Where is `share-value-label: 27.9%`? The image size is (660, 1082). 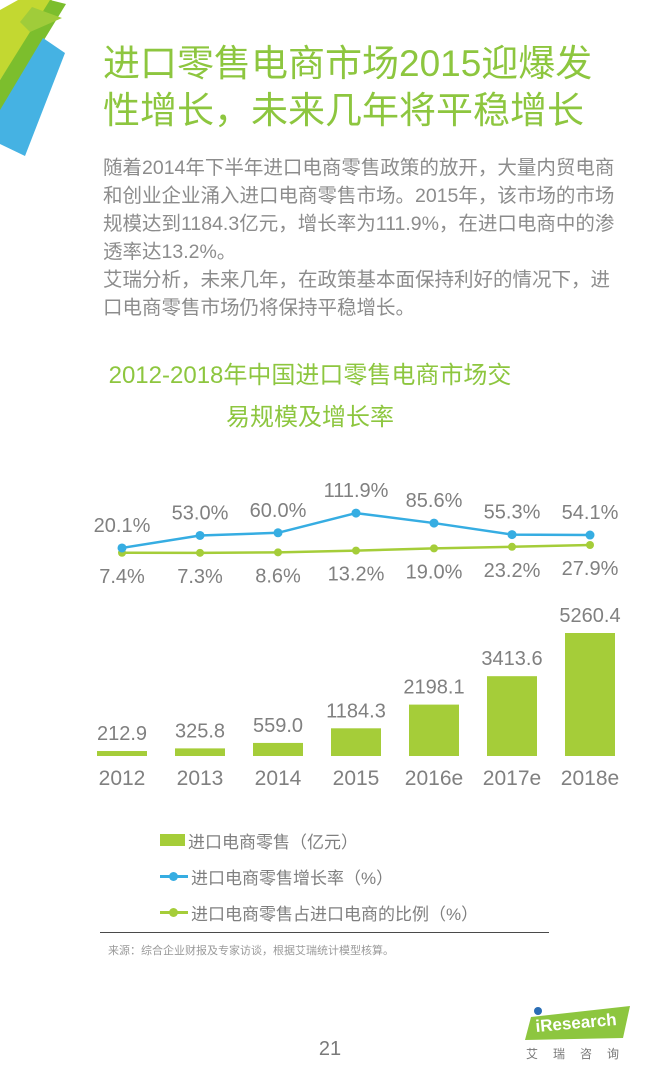
share-value-label: 27.9% is located at coordinates (590, 569).